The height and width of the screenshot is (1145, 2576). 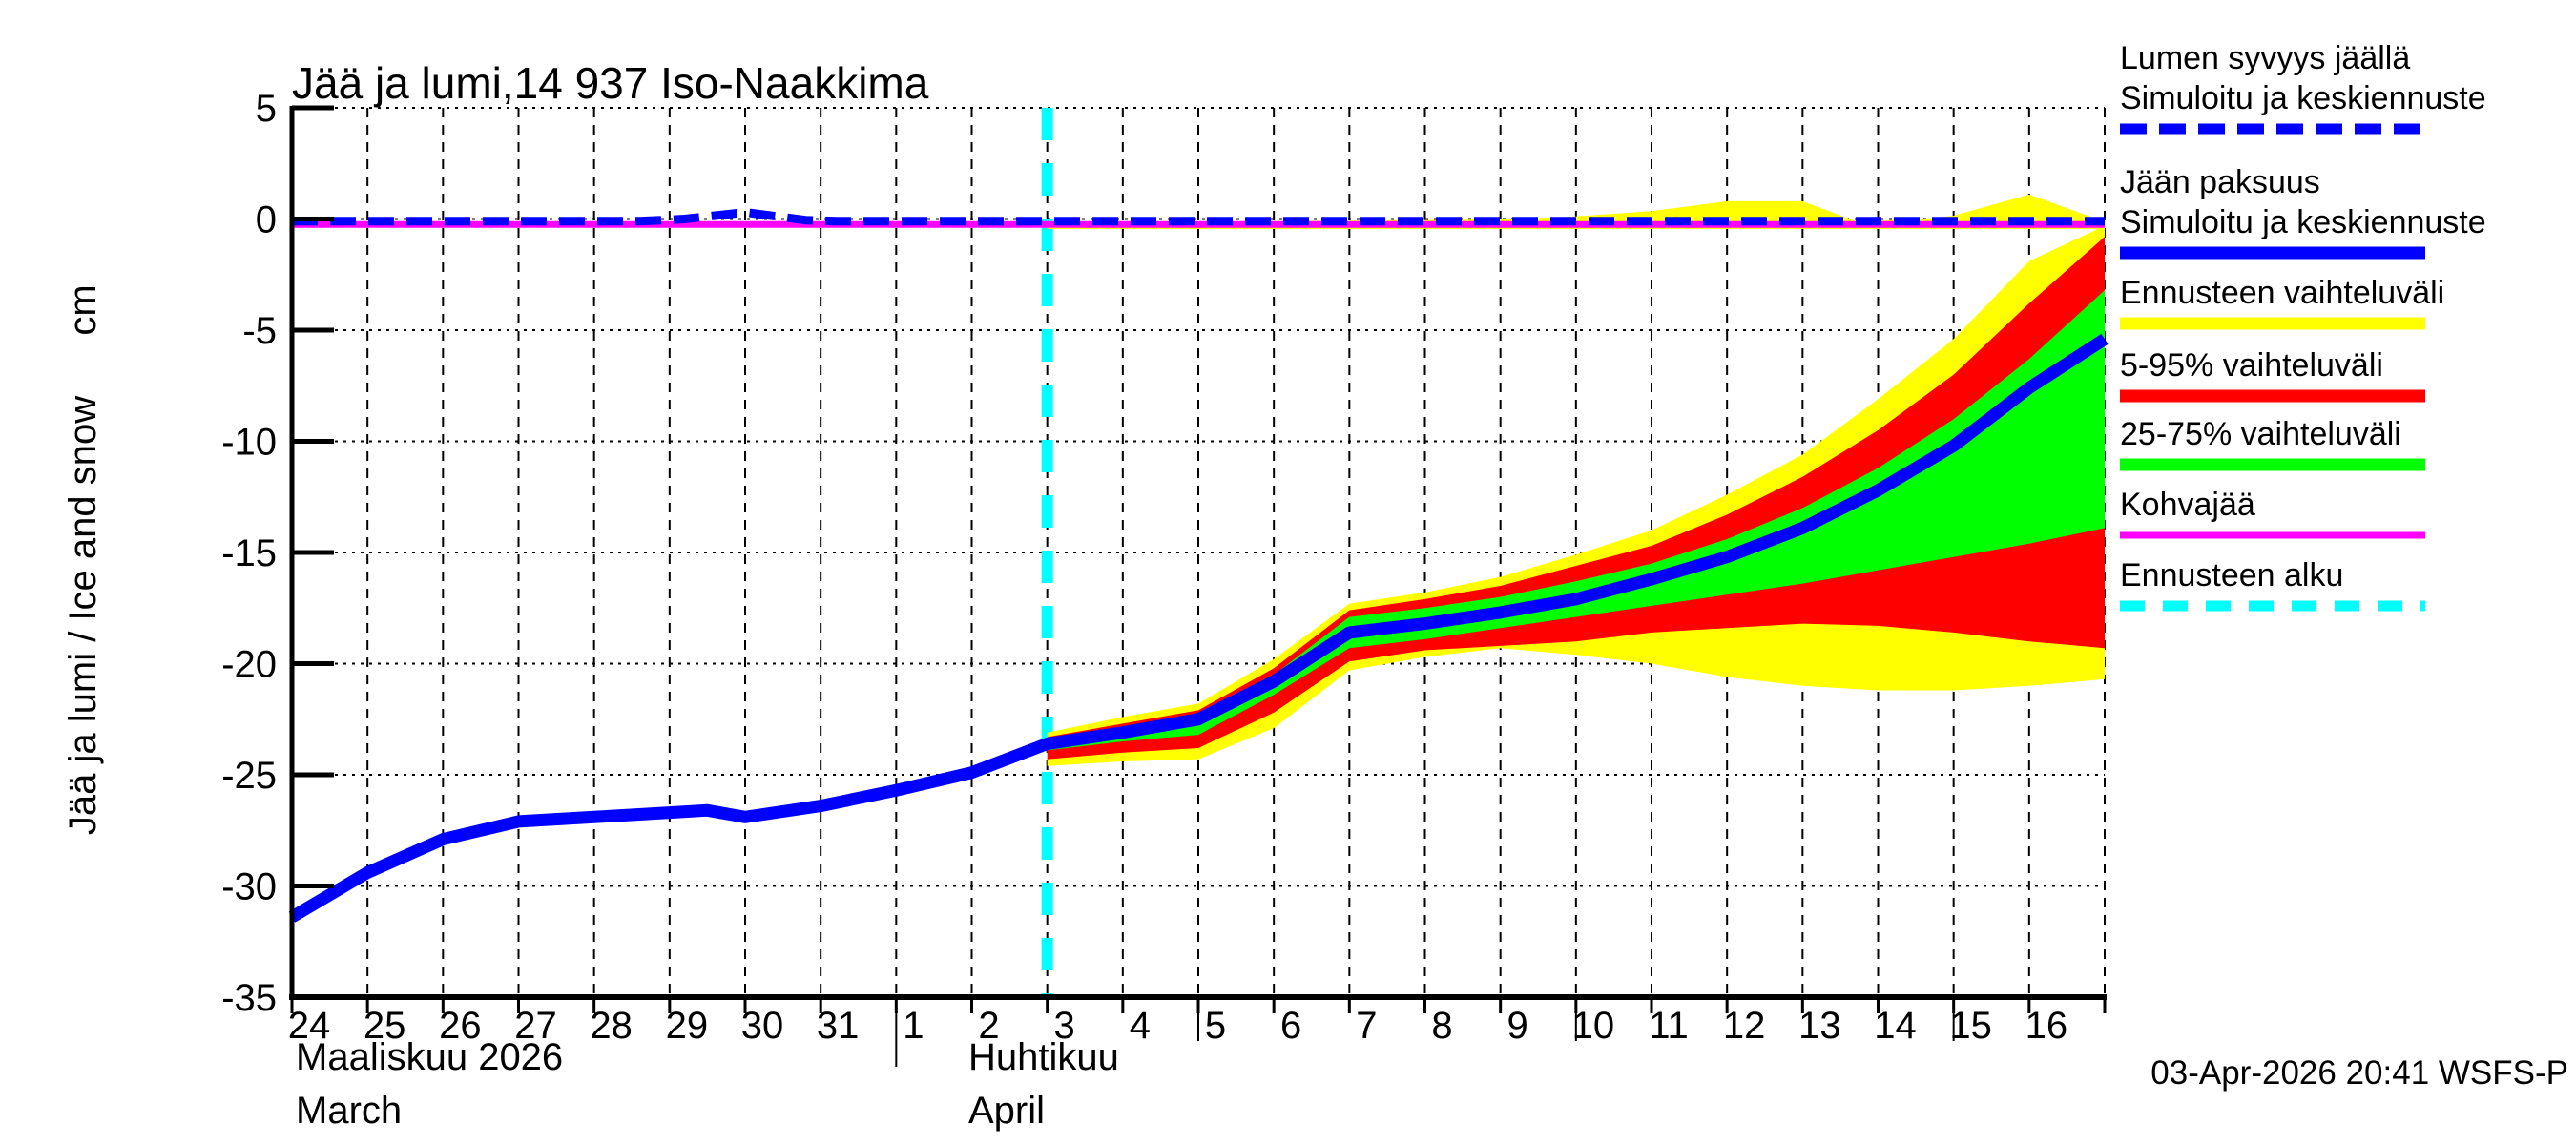 I want to click on x-tick-label: 13, so click(x=1819, y=1026).